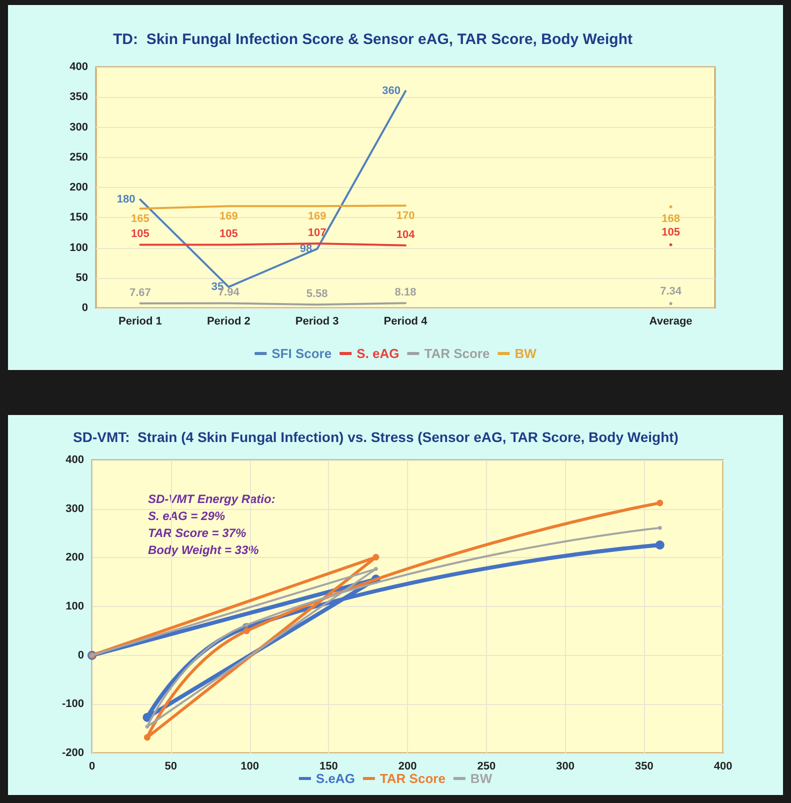 This screenshot has height=803, width=791. What do you see at coordinates (317, 294) in the screenshot?
I see `data-label: 5.58` at bounding box center [317, 294].